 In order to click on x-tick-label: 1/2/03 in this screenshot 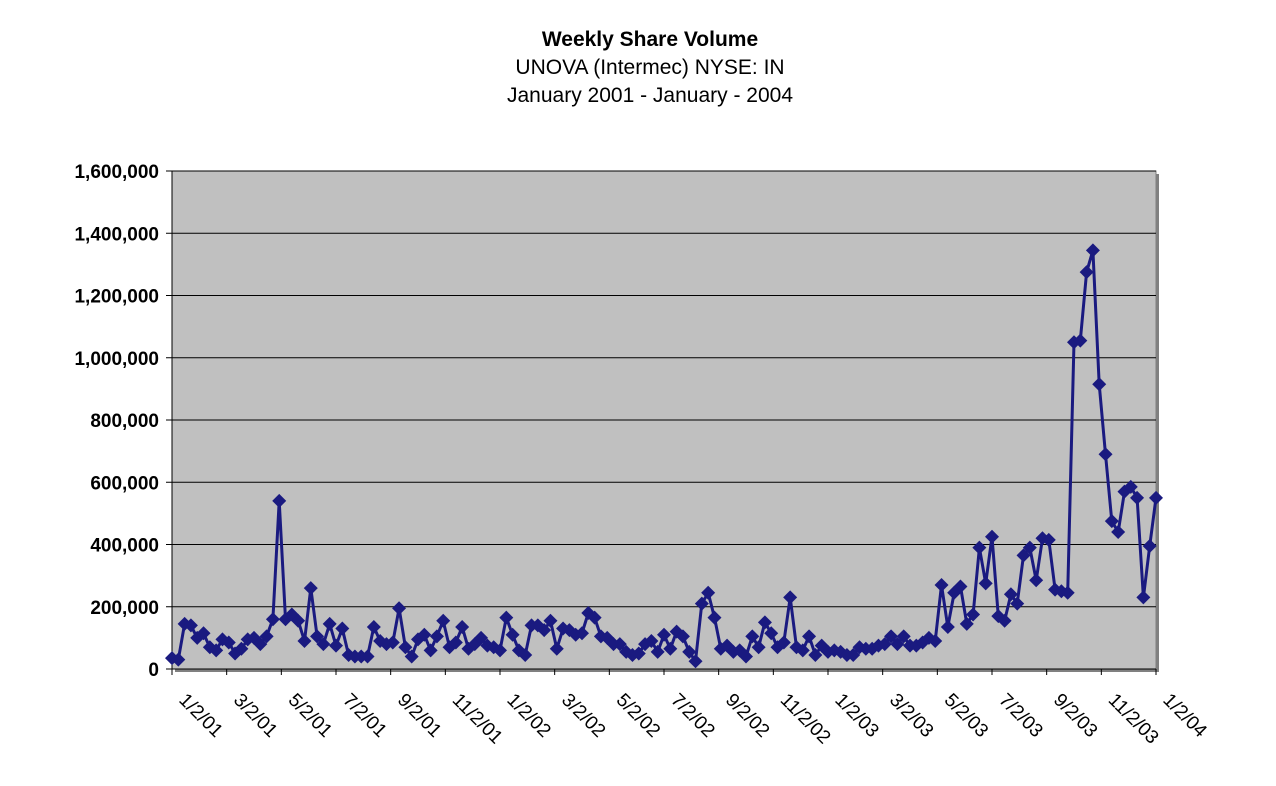, I will do `click(856, 716)`.